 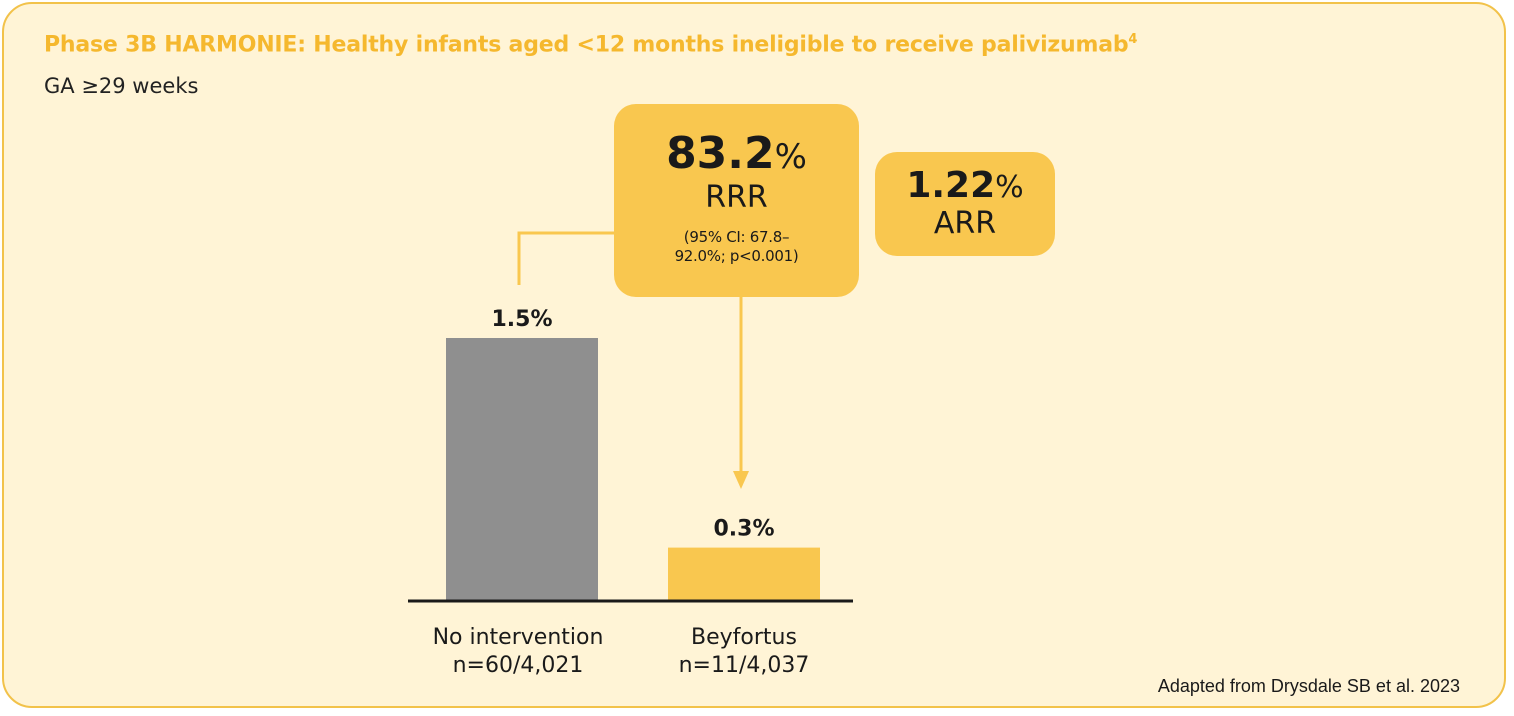 What do you see at coordinates (743, 529) in the screenshot?
I see `data-label: 0.3%` at bounding box center [743, 529].